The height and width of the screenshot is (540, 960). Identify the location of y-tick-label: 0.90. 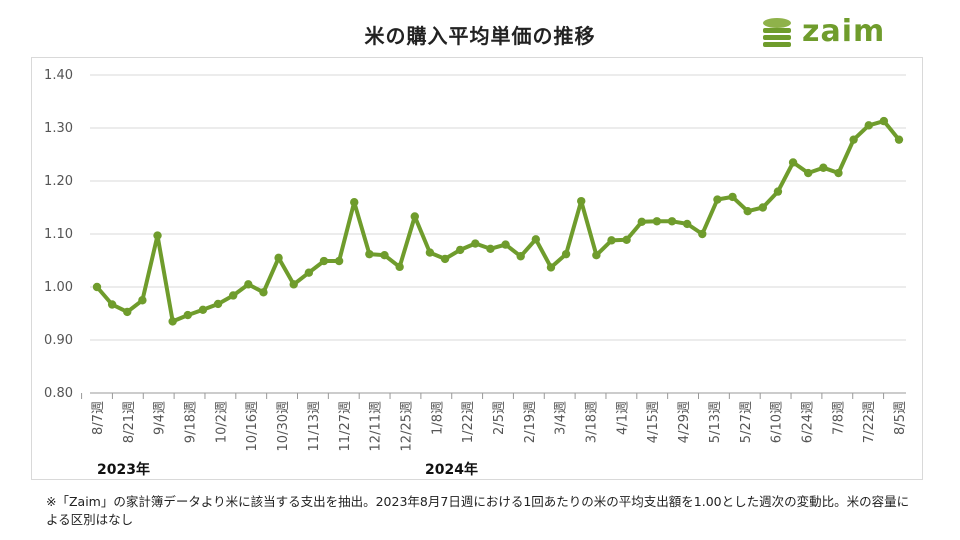
(58, 340).